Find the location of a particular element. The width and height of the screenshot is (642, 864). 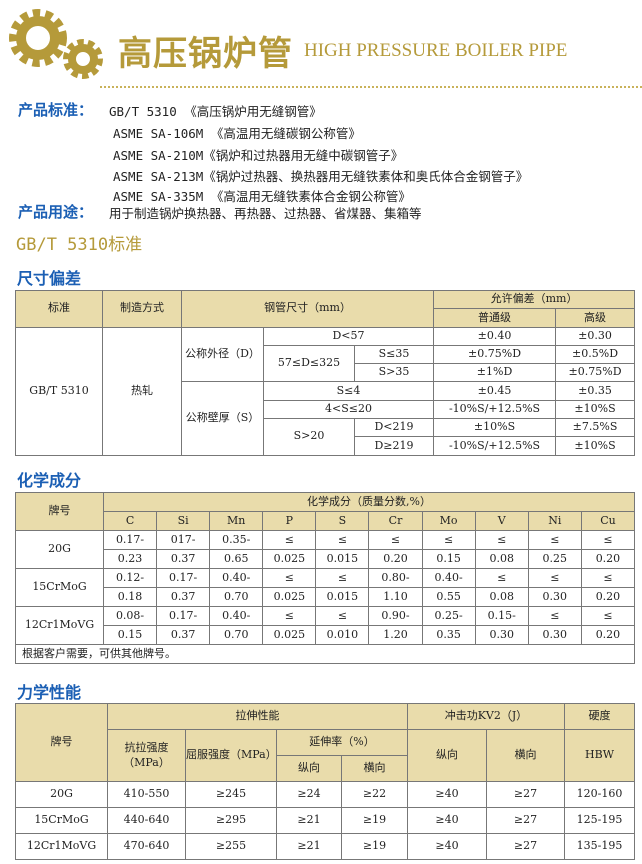

gb-standard-title: GB/T 5310标准 is located at coordinates (79, 245).